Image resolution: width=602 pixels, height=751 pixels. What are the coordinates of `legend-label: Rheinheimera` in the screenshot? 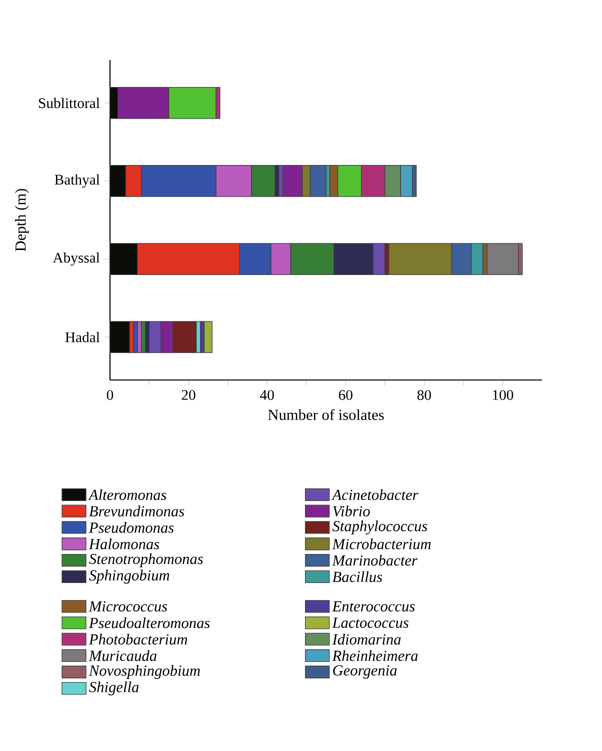 It's located at (375, 656).